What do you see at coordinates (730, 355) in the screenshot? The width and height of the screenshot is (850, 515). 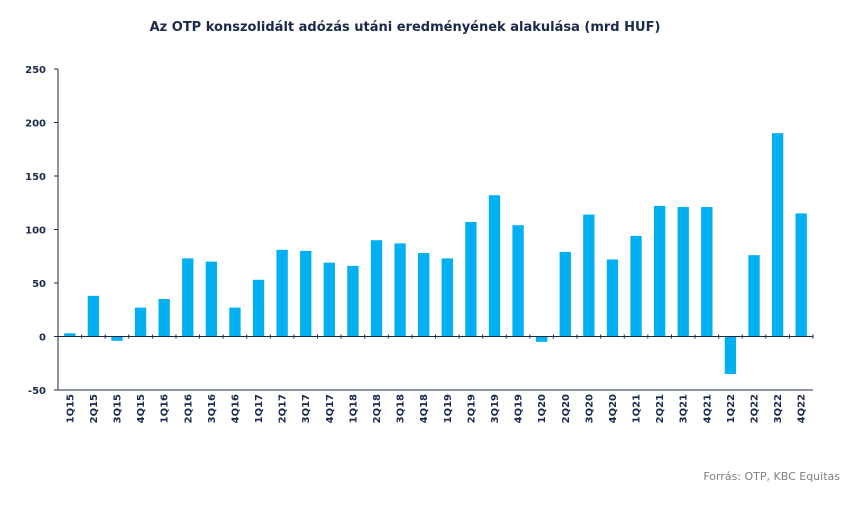 I see `bar-1Q22` at bounding box center [730, 355].